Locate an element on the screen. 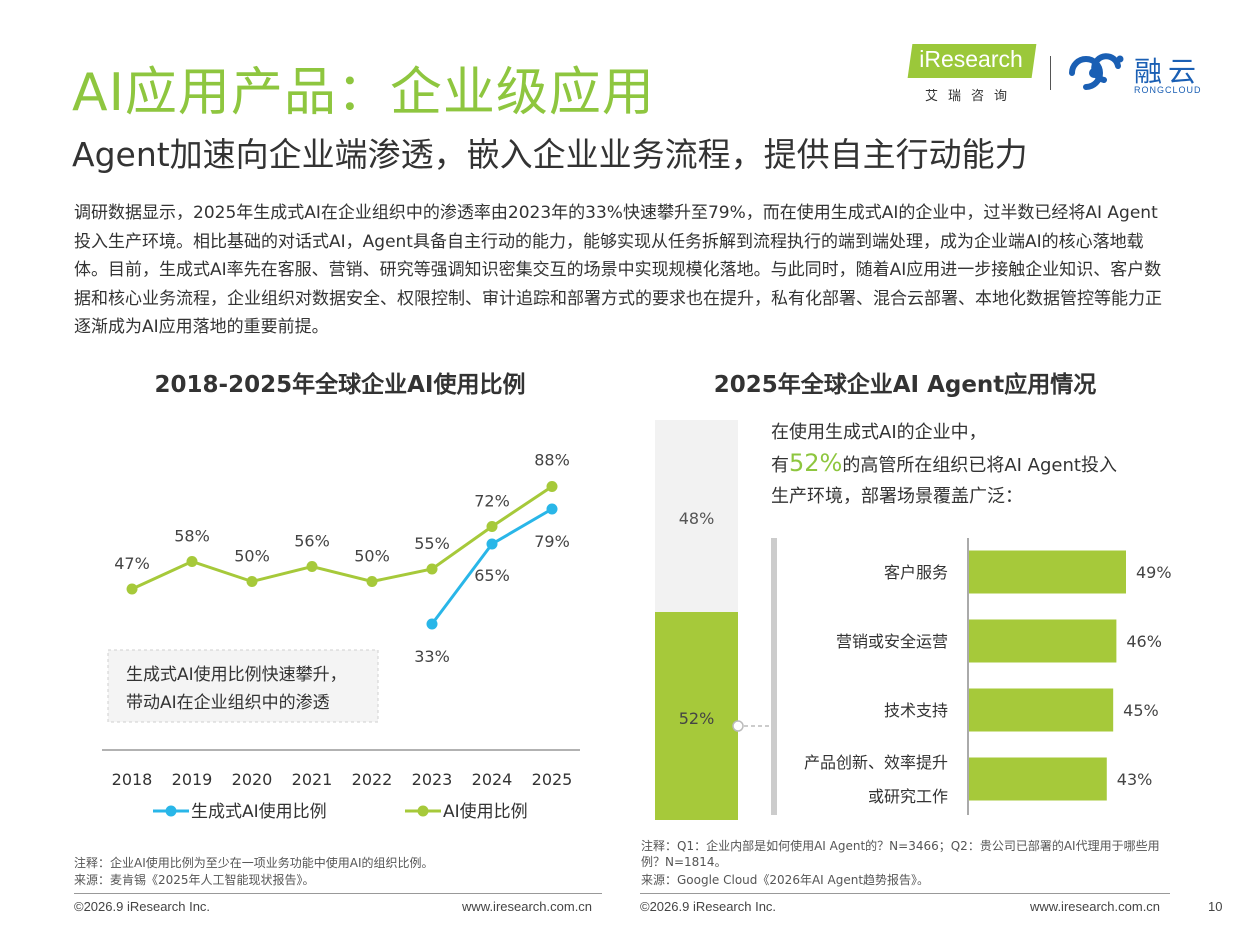 This screenshot has width=1240, height=930. data-point-0-2023 is located at coordinates (432, 624).